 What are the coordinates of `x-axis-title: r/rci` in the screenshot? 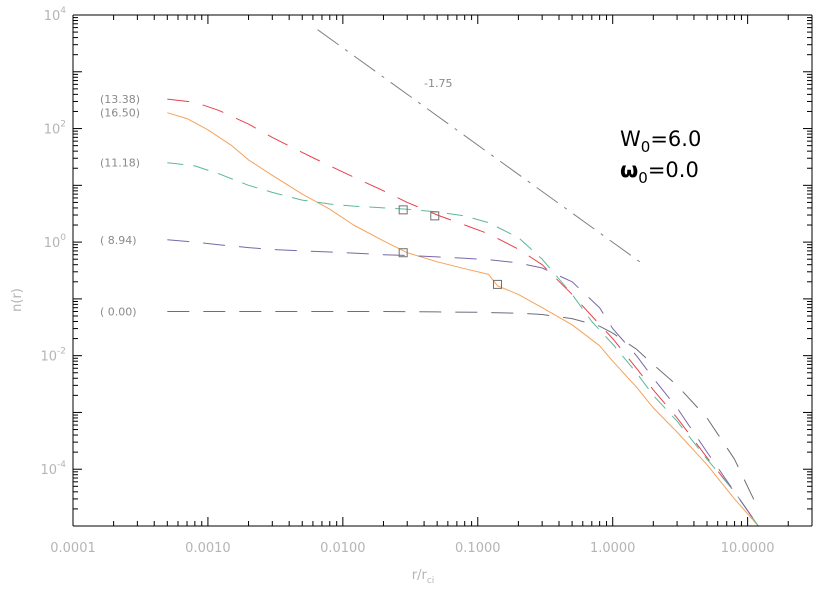 It's located at (423, 577).